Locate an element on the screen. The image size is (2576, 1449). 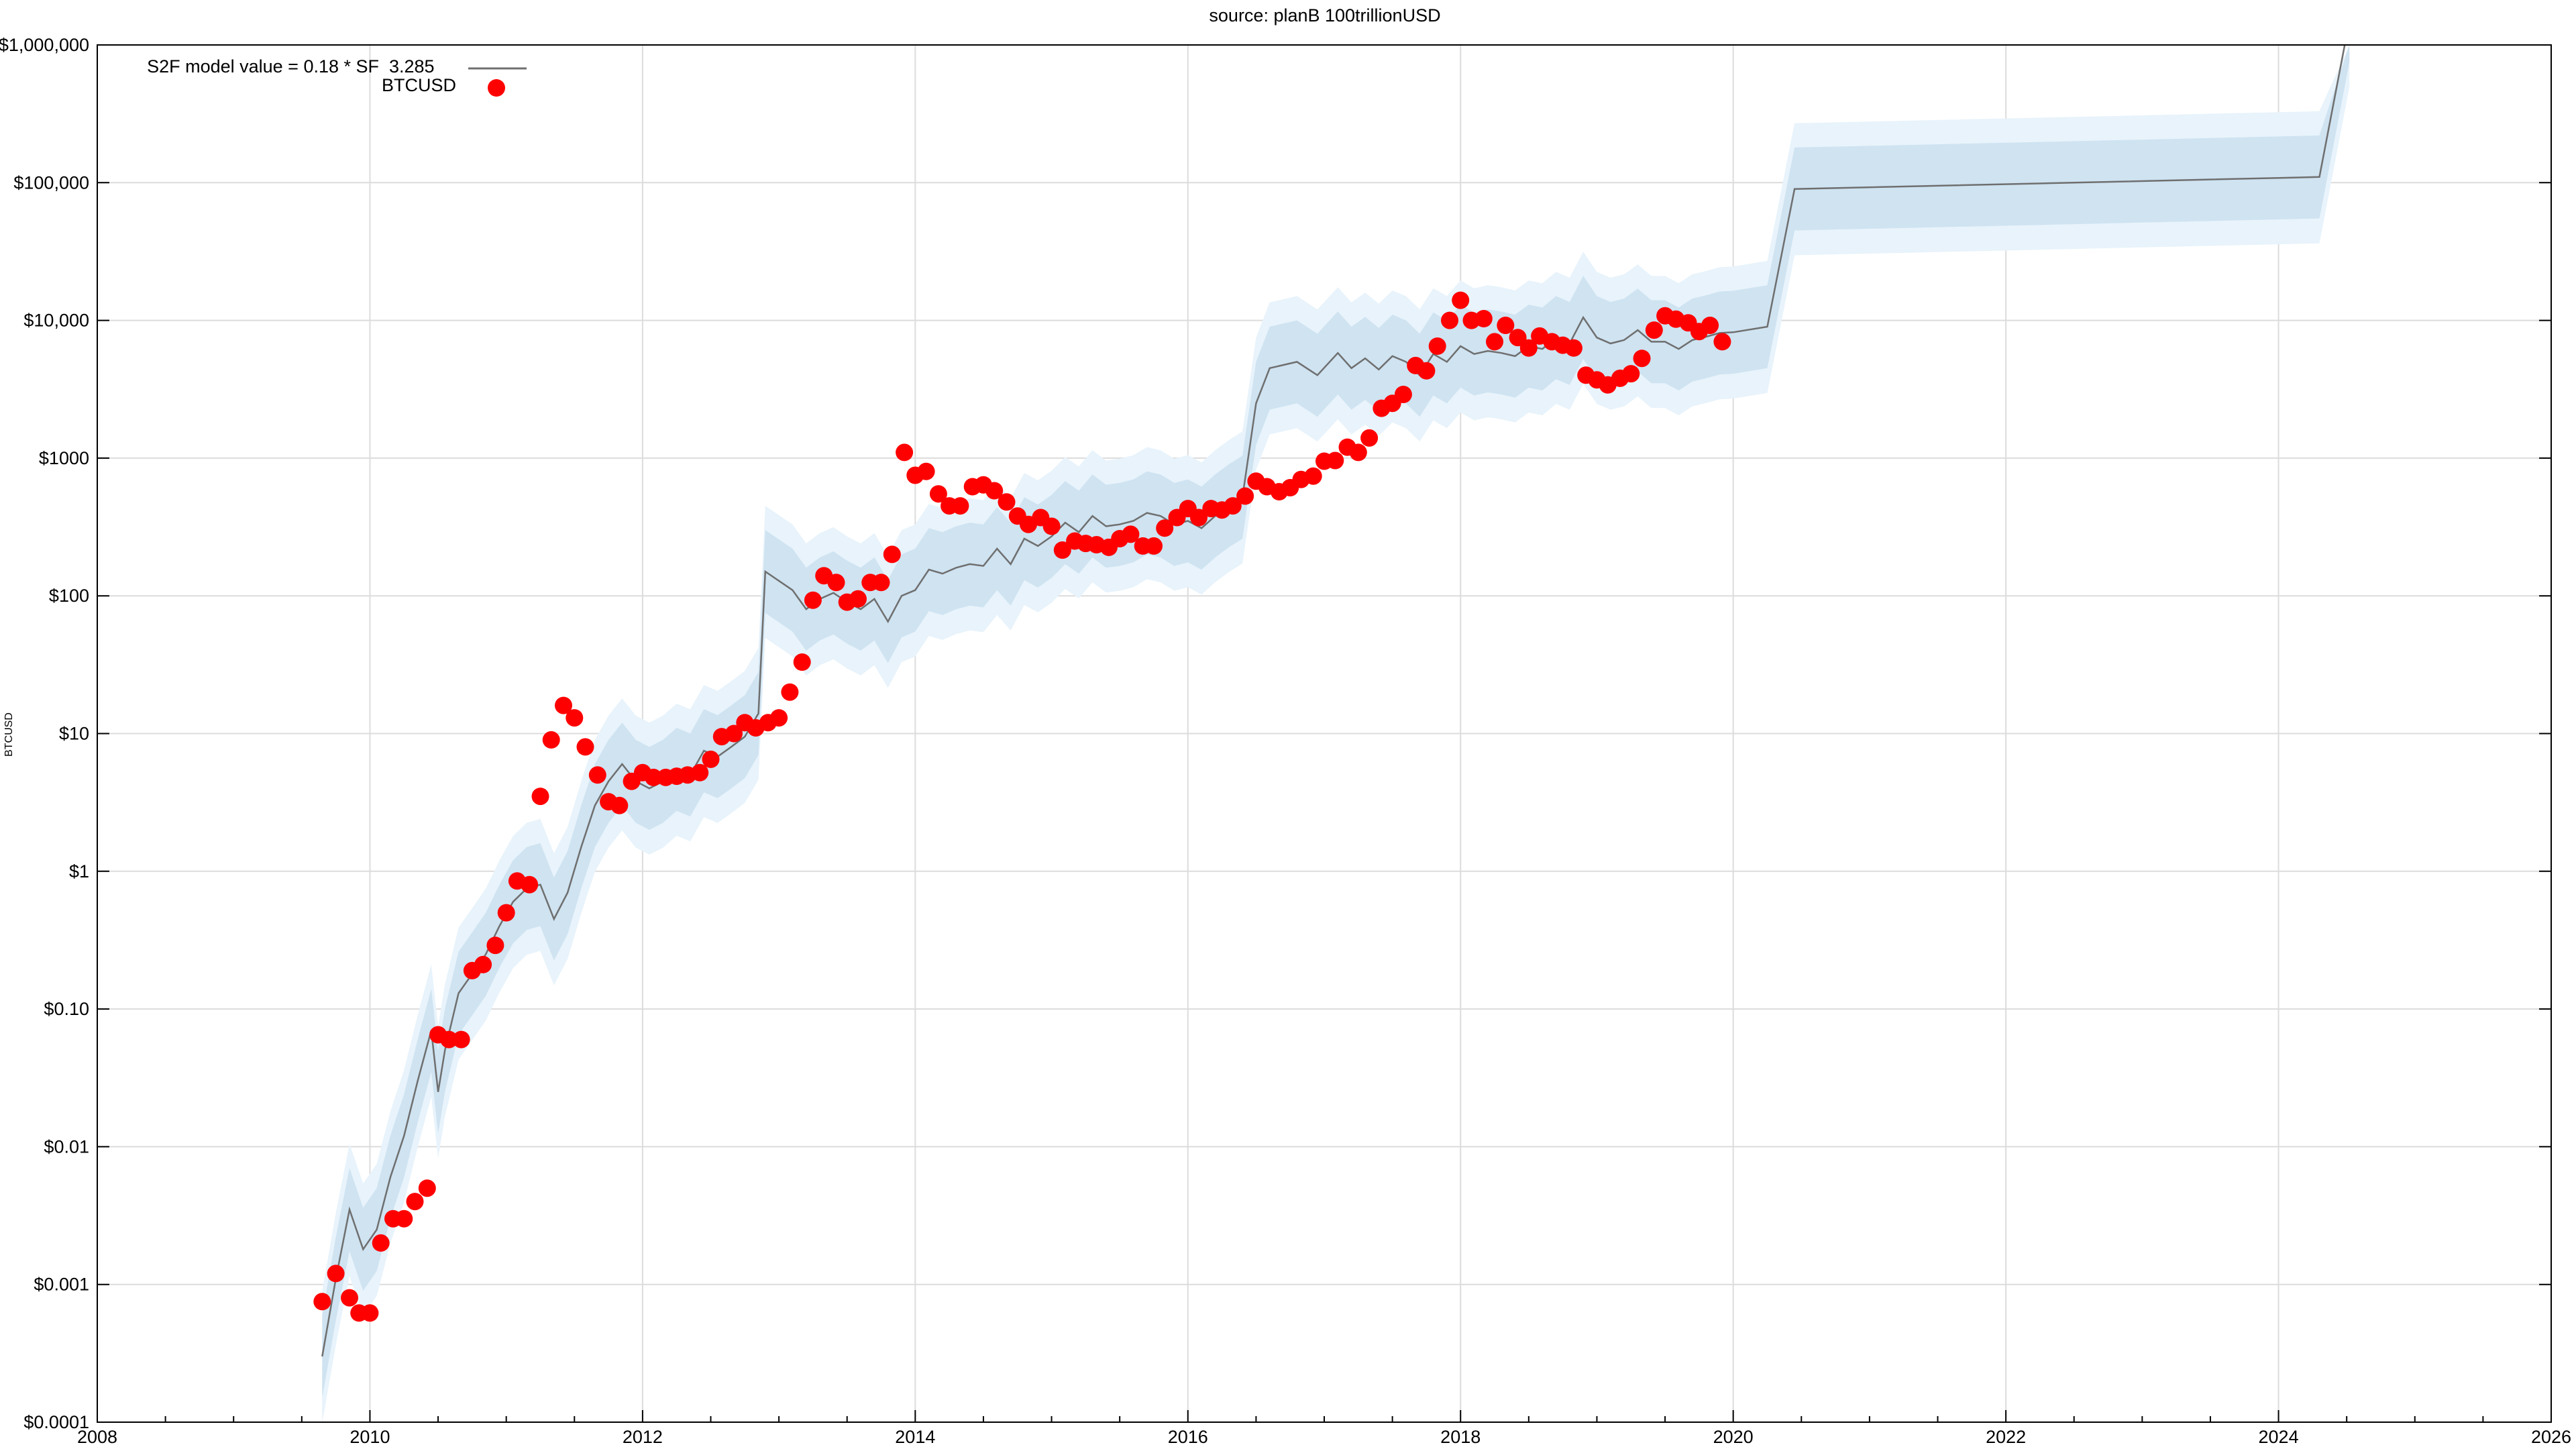
x-tick-label: 2020 is located at coordinates (1733, 1437).